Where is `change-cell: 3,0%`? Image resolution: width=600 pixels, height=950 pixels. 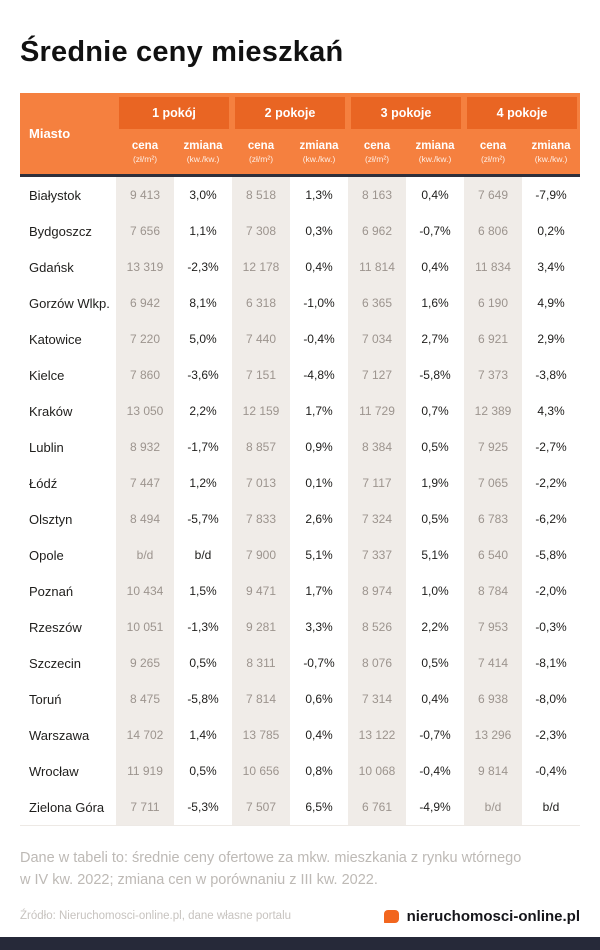
change-cell: 3,0% is located at coordinates (203, 195).